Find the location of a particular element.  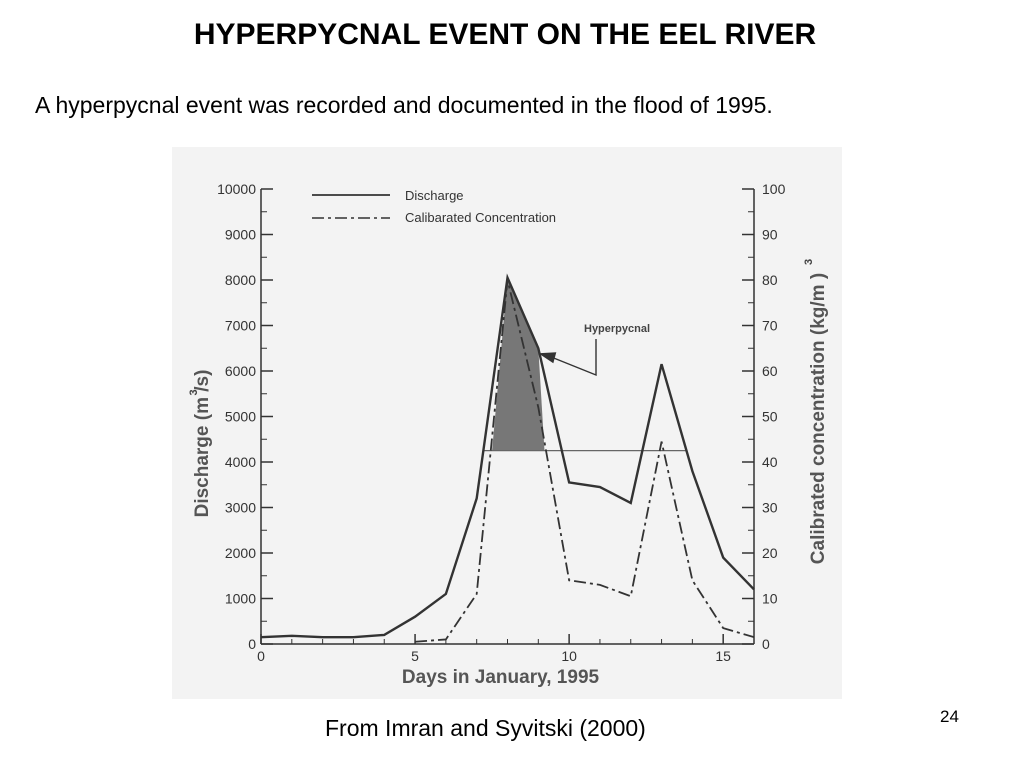

hyperpycnal-annotation-label: Hyperpycnal is located at coordinates (617, 329).